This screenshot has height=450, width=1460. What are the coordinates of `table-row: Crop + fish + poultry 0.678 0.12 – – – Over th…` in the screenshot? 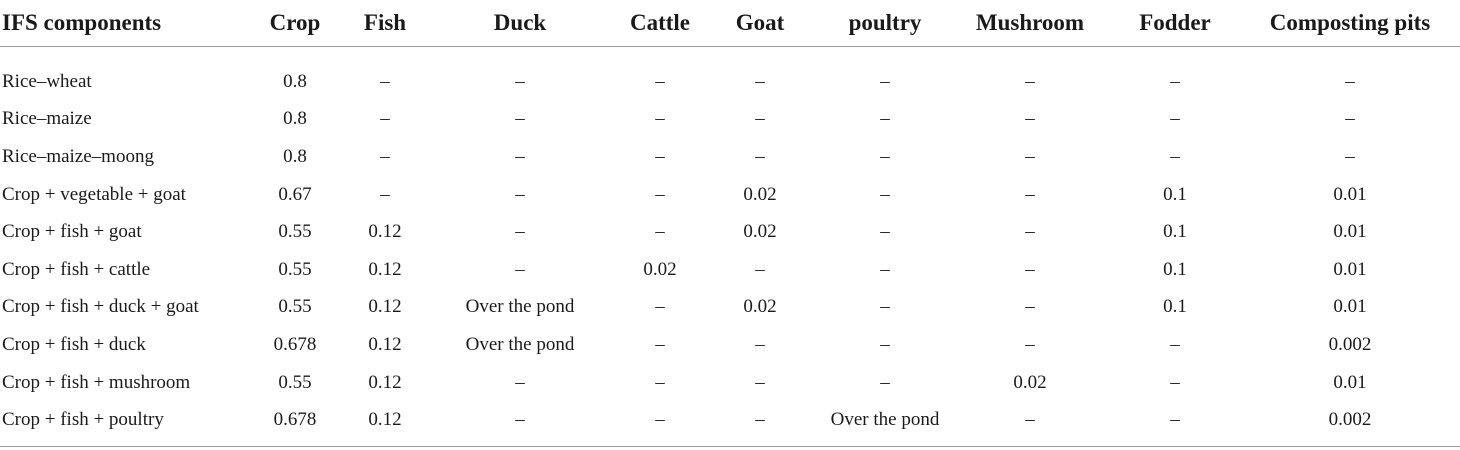 It's located at (730, 420).